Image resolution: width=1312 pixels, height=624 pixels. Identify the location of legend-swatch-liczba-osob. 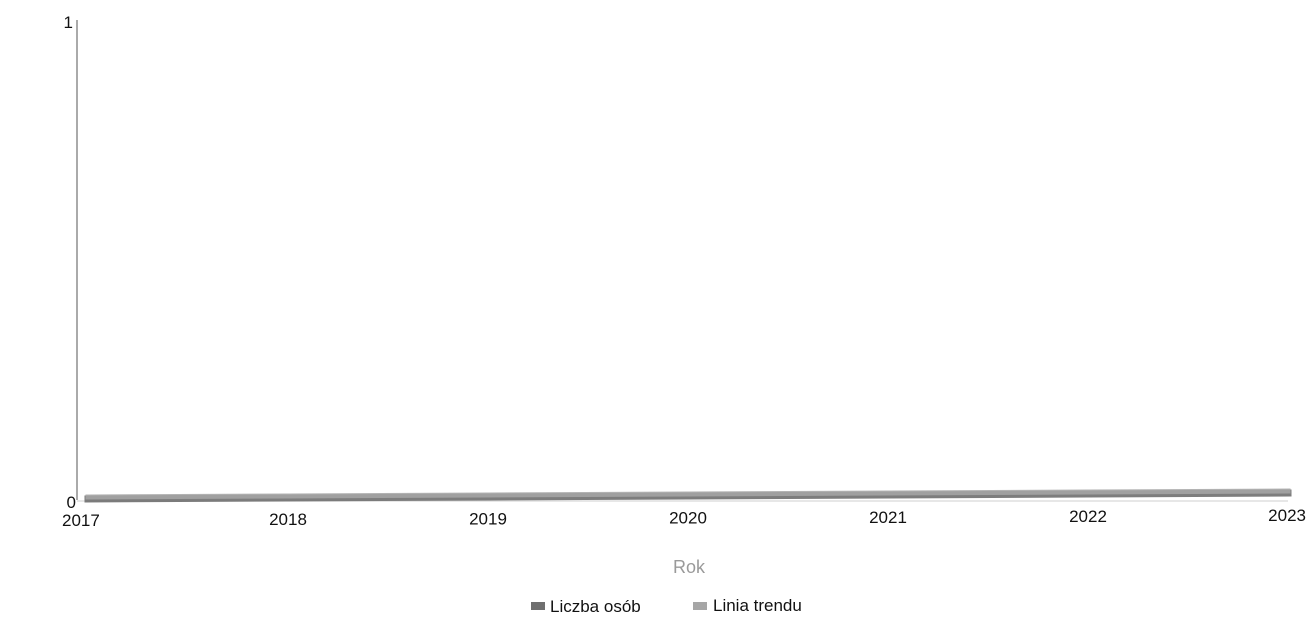
(538, 606).